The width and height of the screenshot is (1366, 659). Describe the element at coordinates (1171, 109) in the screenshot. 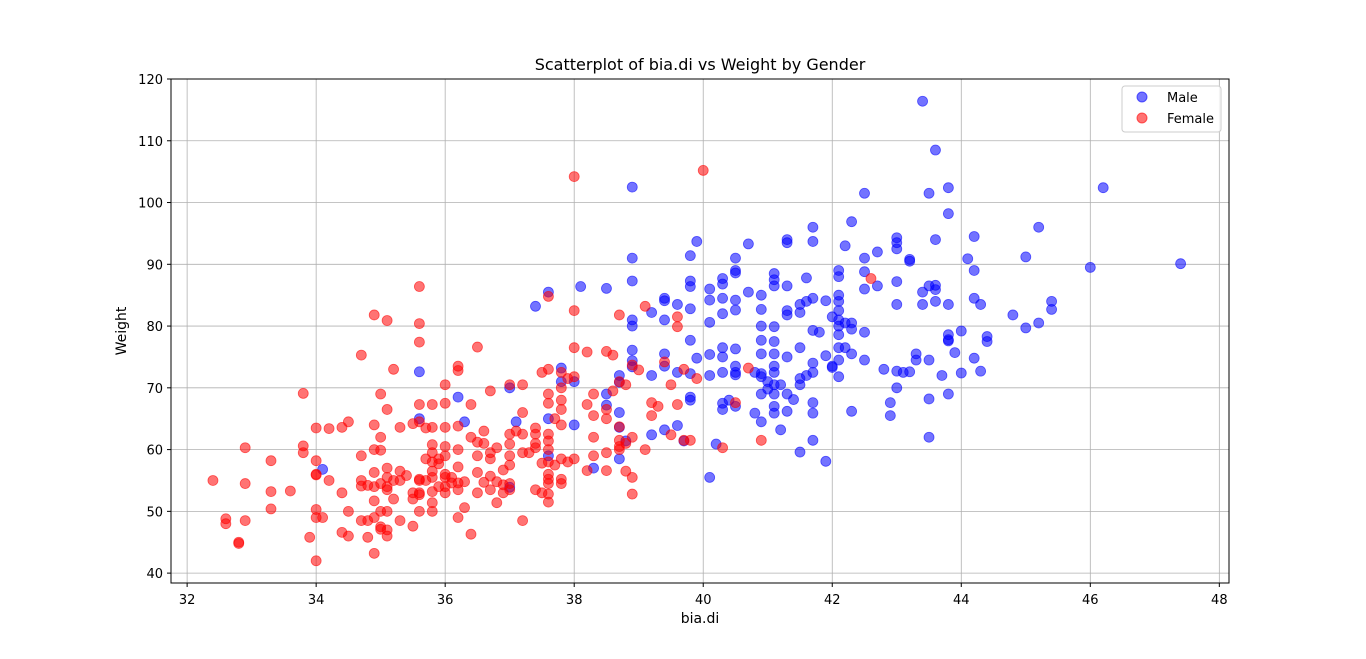

I see `legend: Male Female` at that location.